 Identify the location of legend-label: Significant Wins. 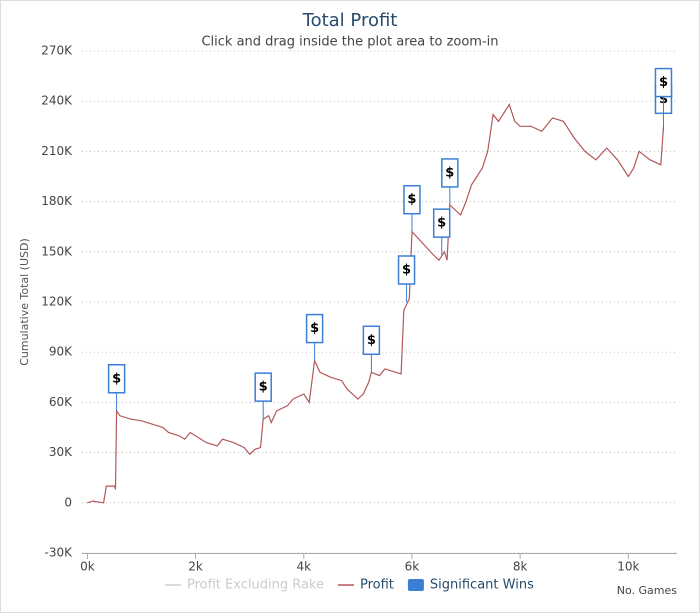
(482, 585).